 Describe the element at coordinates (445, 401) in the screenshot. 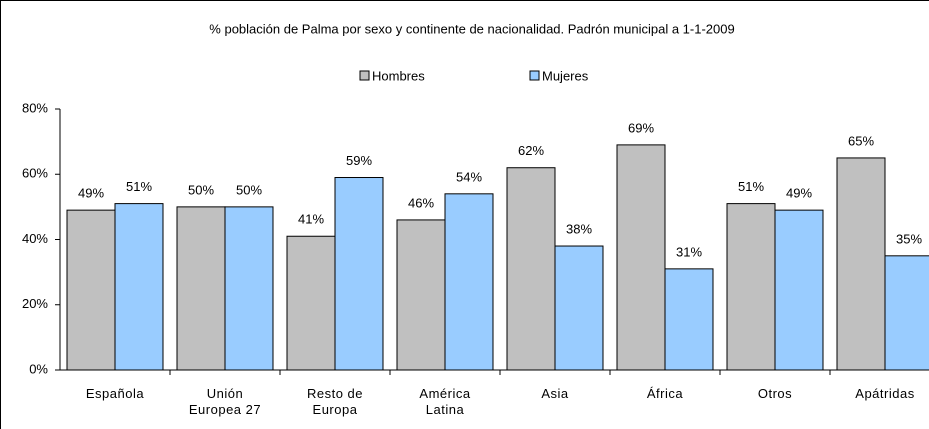

I see `x-tick-label: América Latina` at that location.